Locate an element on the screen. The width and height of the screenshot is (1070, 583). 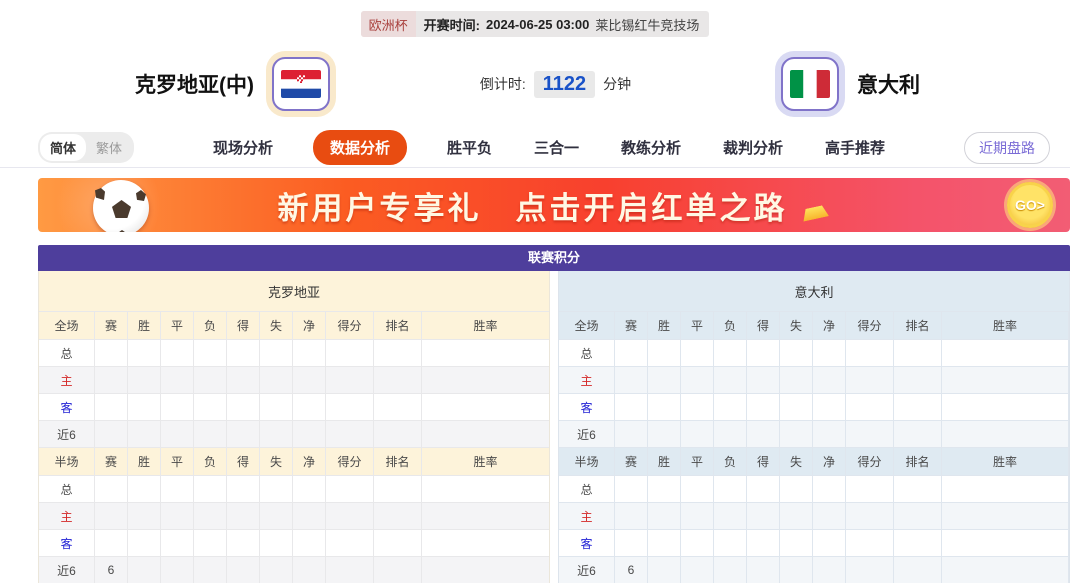
venue-name: 莱比锡红牛竞技场 is located at coordinates (647, 25).